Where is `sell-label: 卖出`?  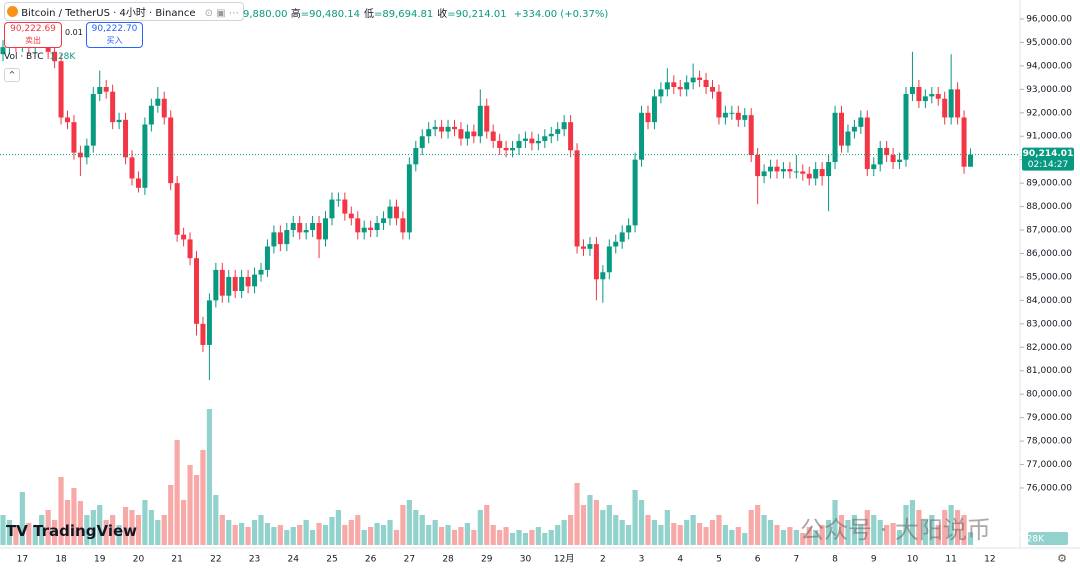 sell-label: 卖出 is located at coordinates (33, 40).